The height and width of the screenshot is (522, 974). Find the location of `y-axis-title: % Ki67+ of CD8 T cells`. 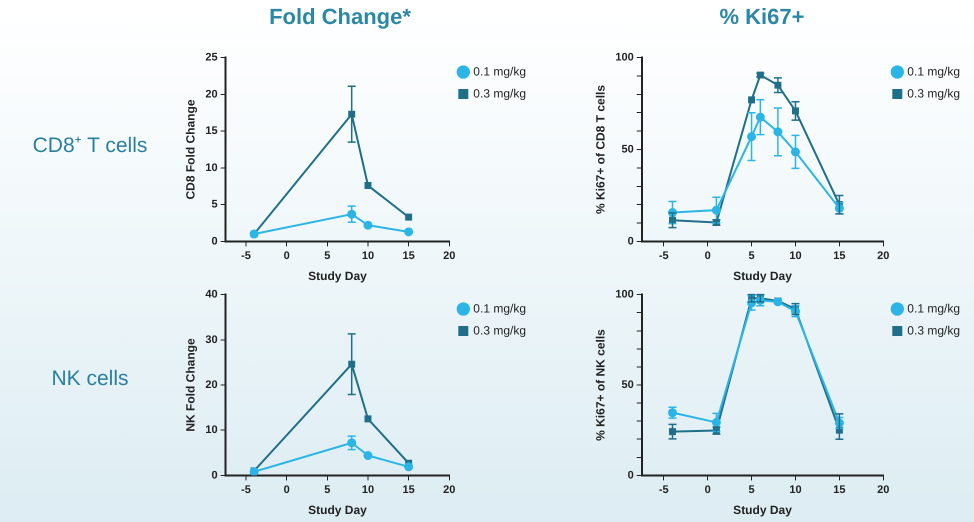

y-axis-title: % Ki67+ of CD8 T cells is located at coordinates (601, 149).